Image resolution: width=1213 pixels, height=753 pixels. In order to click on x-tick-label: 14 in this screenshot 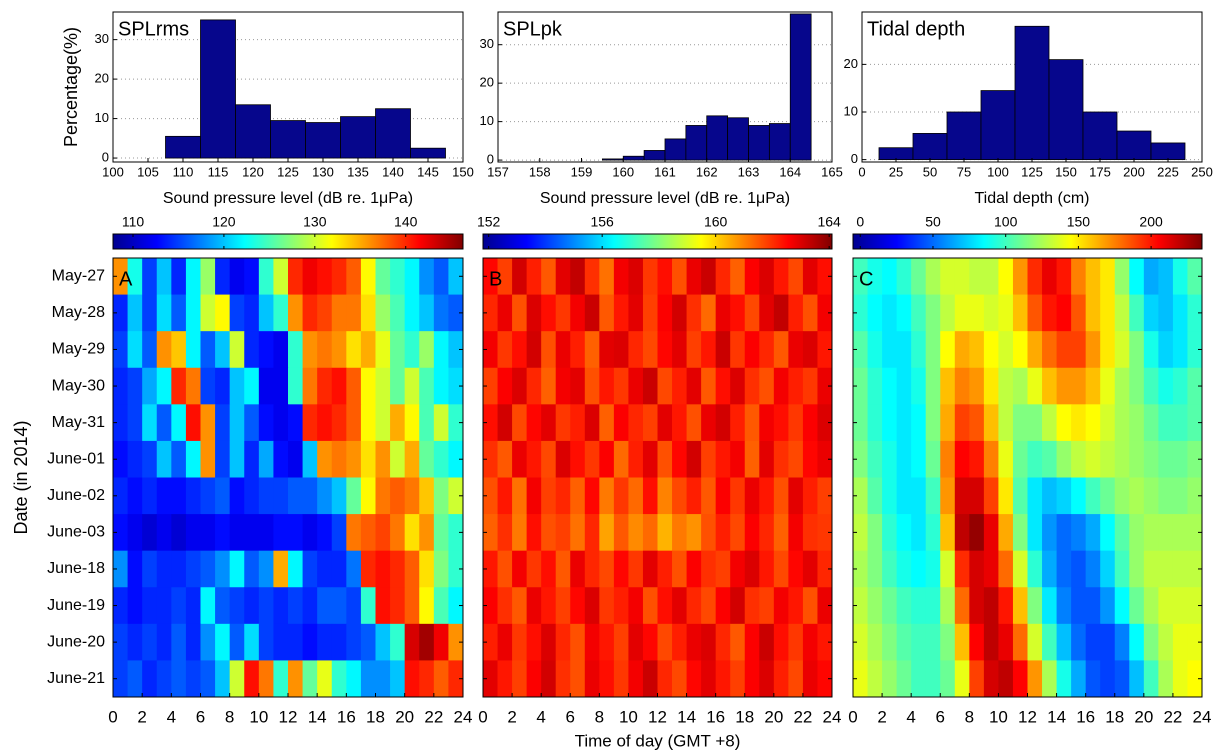, I will do `click(1056, 716)`.